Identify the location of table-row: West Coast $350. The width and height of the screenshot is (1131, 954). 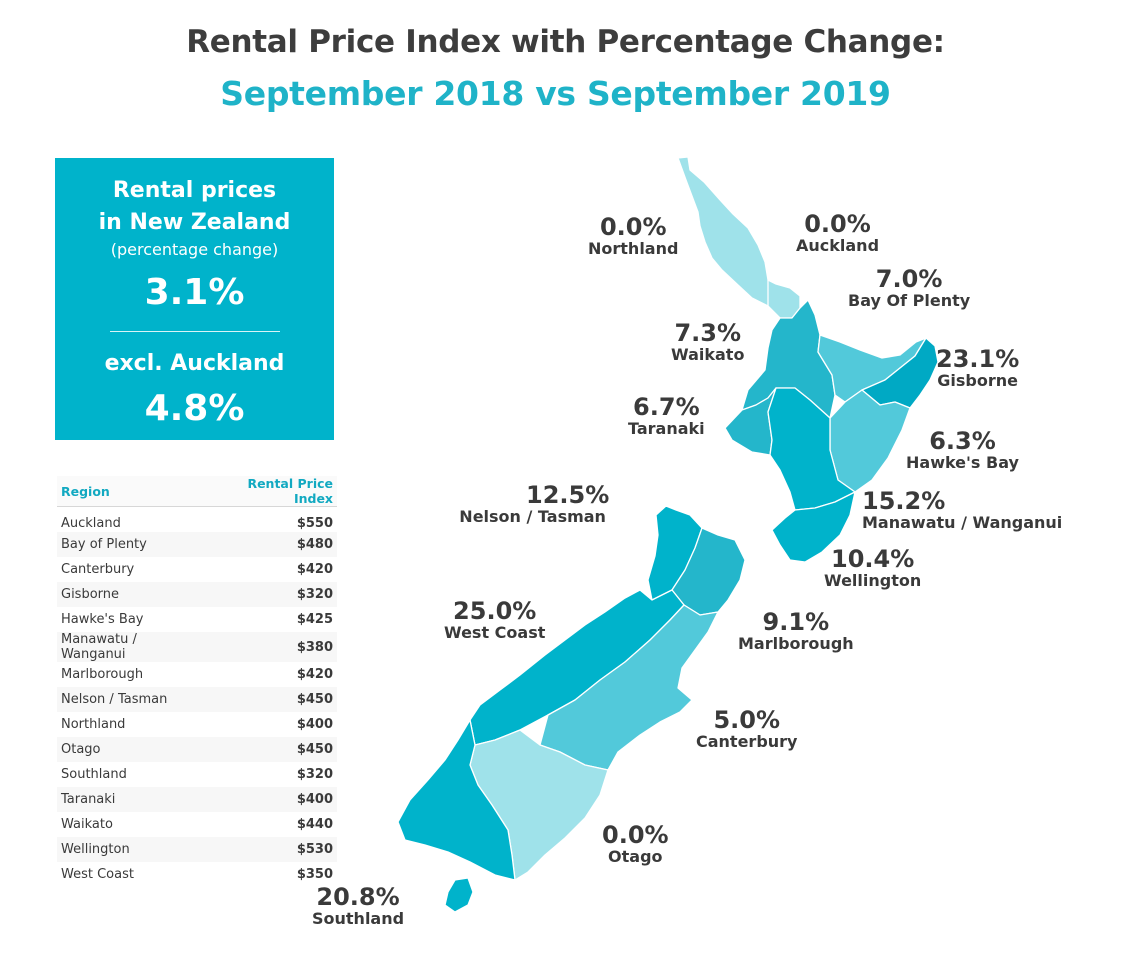
(197, 874).